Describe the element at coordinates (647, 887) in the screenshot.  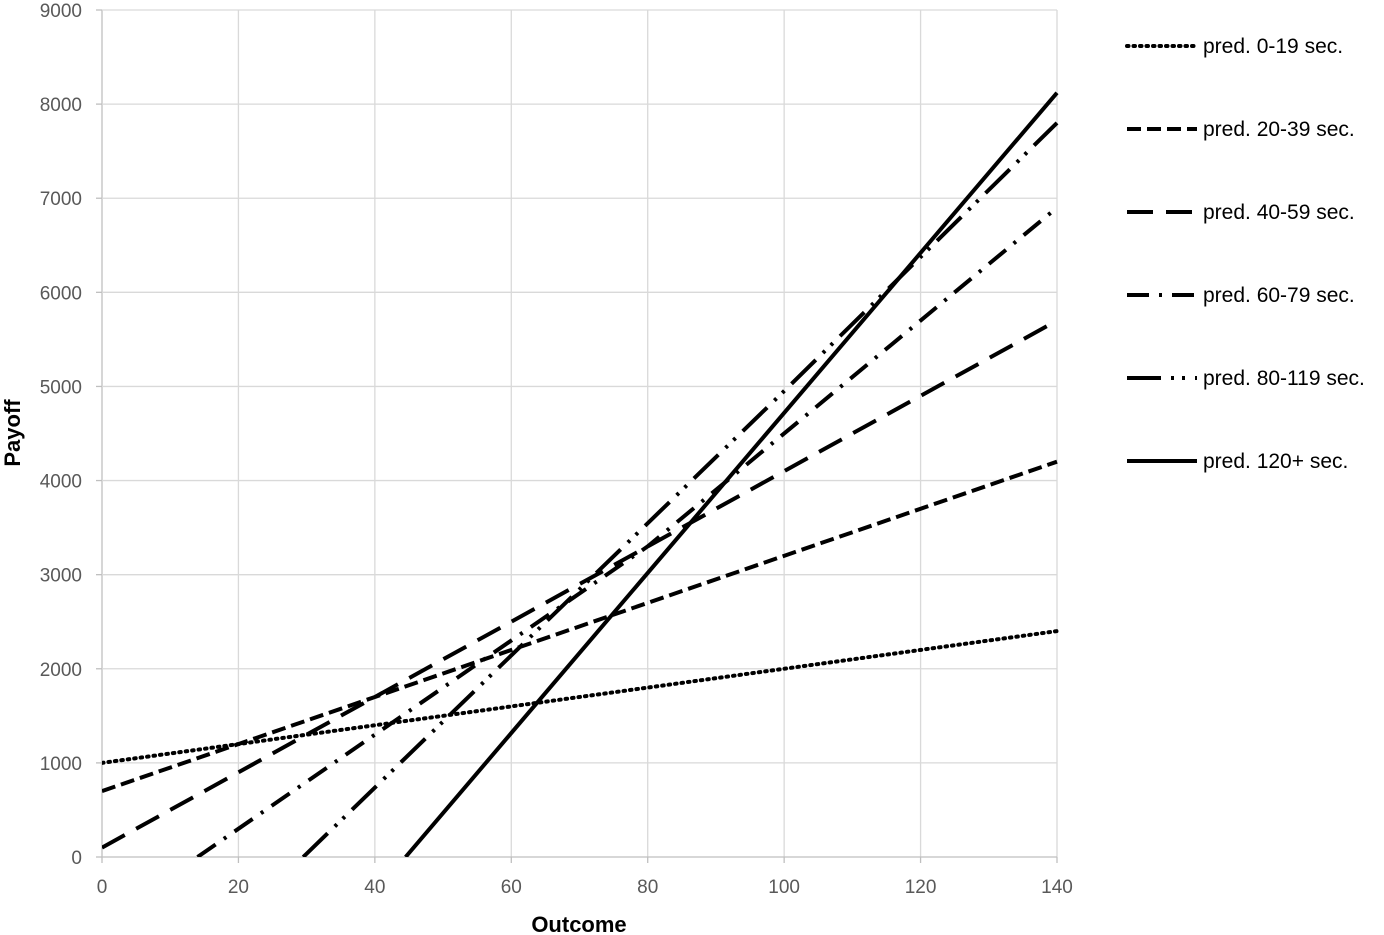
I see `x-tick-label: 80` at that location.